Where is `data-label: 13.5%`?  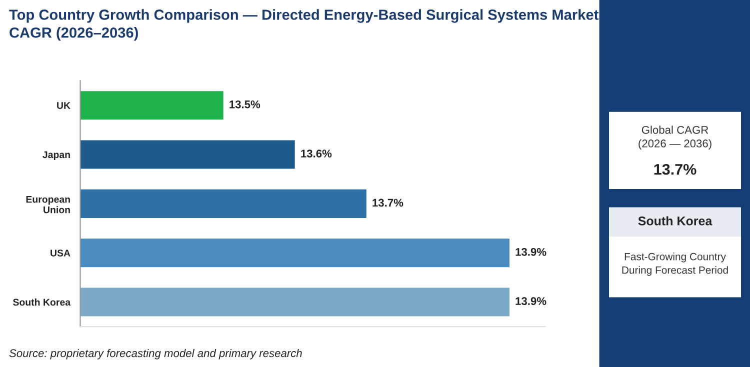 data-label: 13.5% is located at coordinates (245, 104).